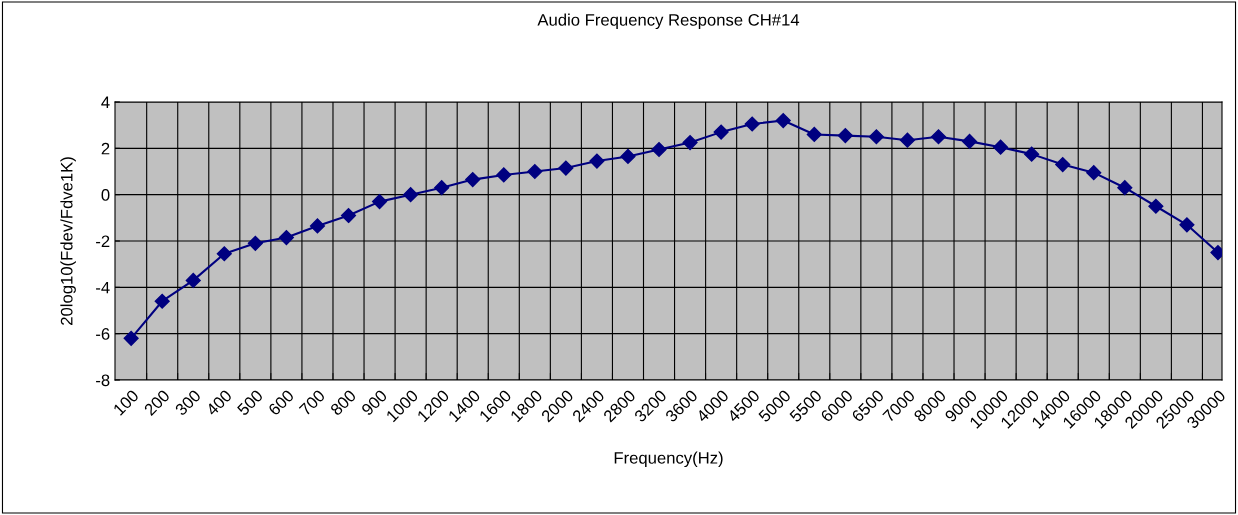  Describe the element at coordinates (103, 334) in the screenshot. I see `y-tick-label: -6` at that location.